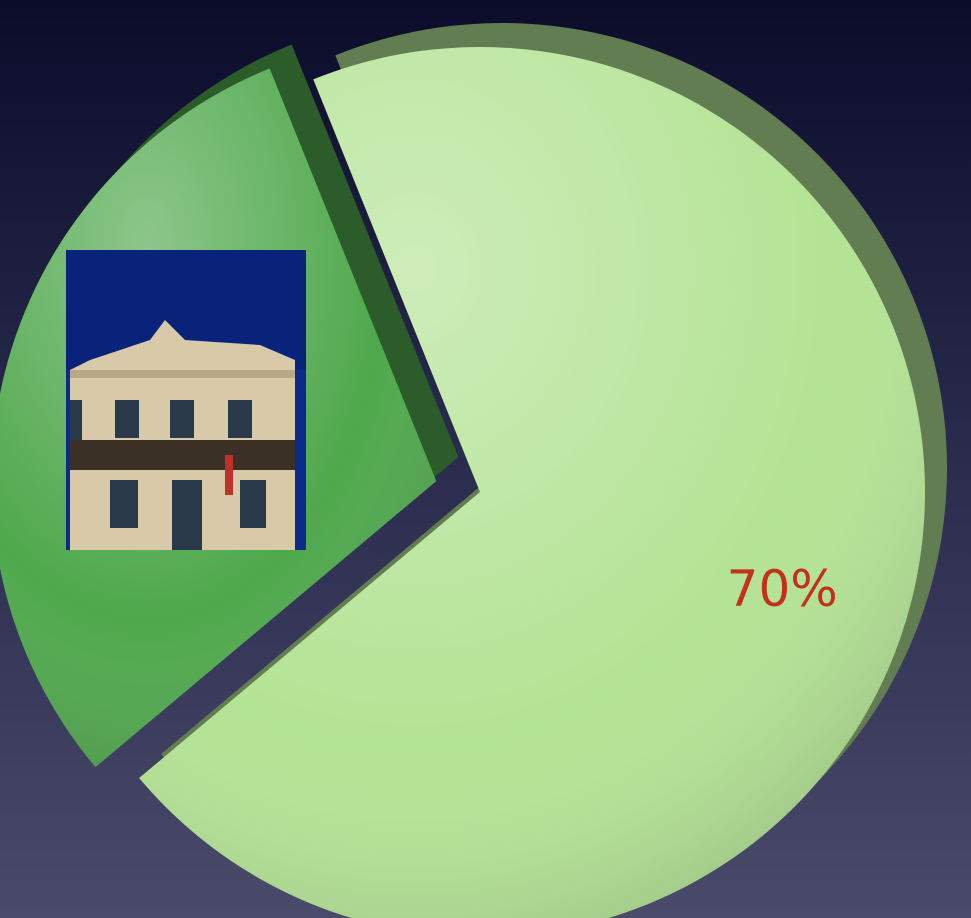 This screenshot has width=971, height=918. Describe the element at coordinates (186, 400) in the screenshot. I see `photo` at that location.